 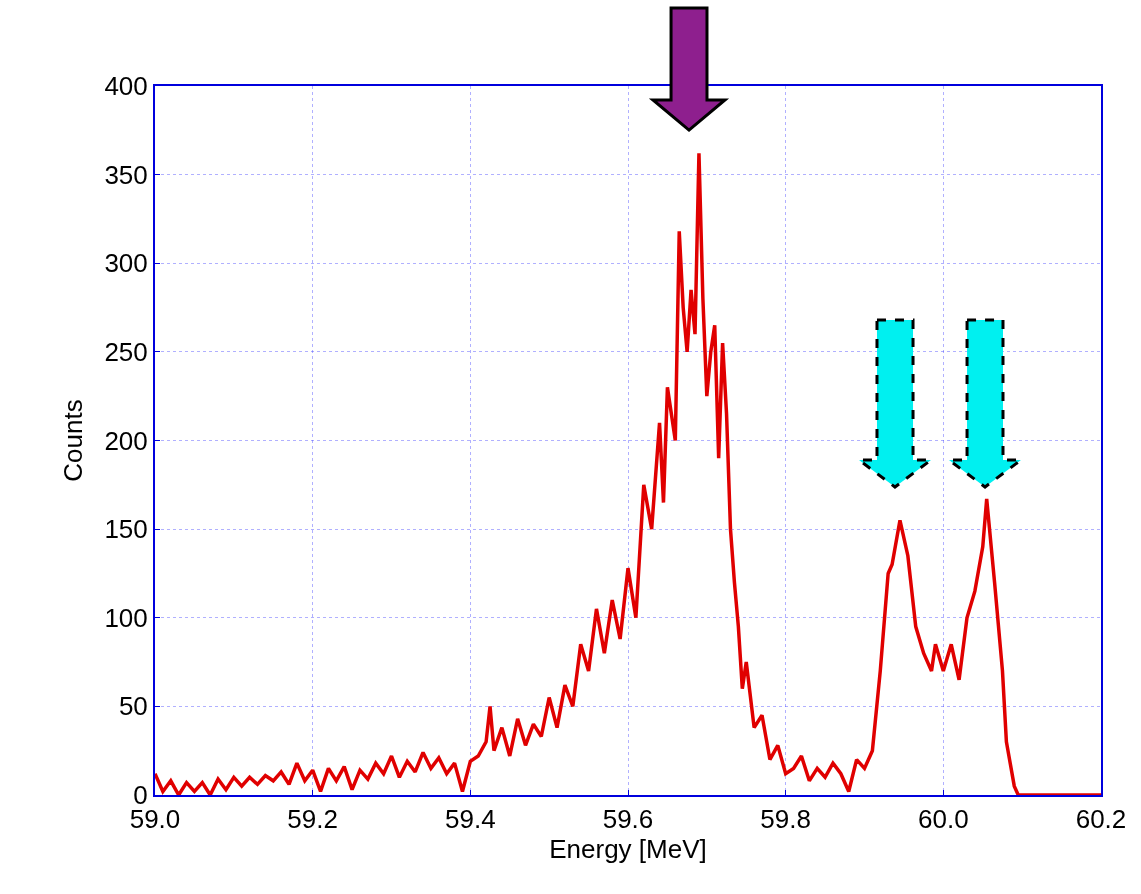 I want to click on x-tick-label: 59.8, so click(x=785, y=819).